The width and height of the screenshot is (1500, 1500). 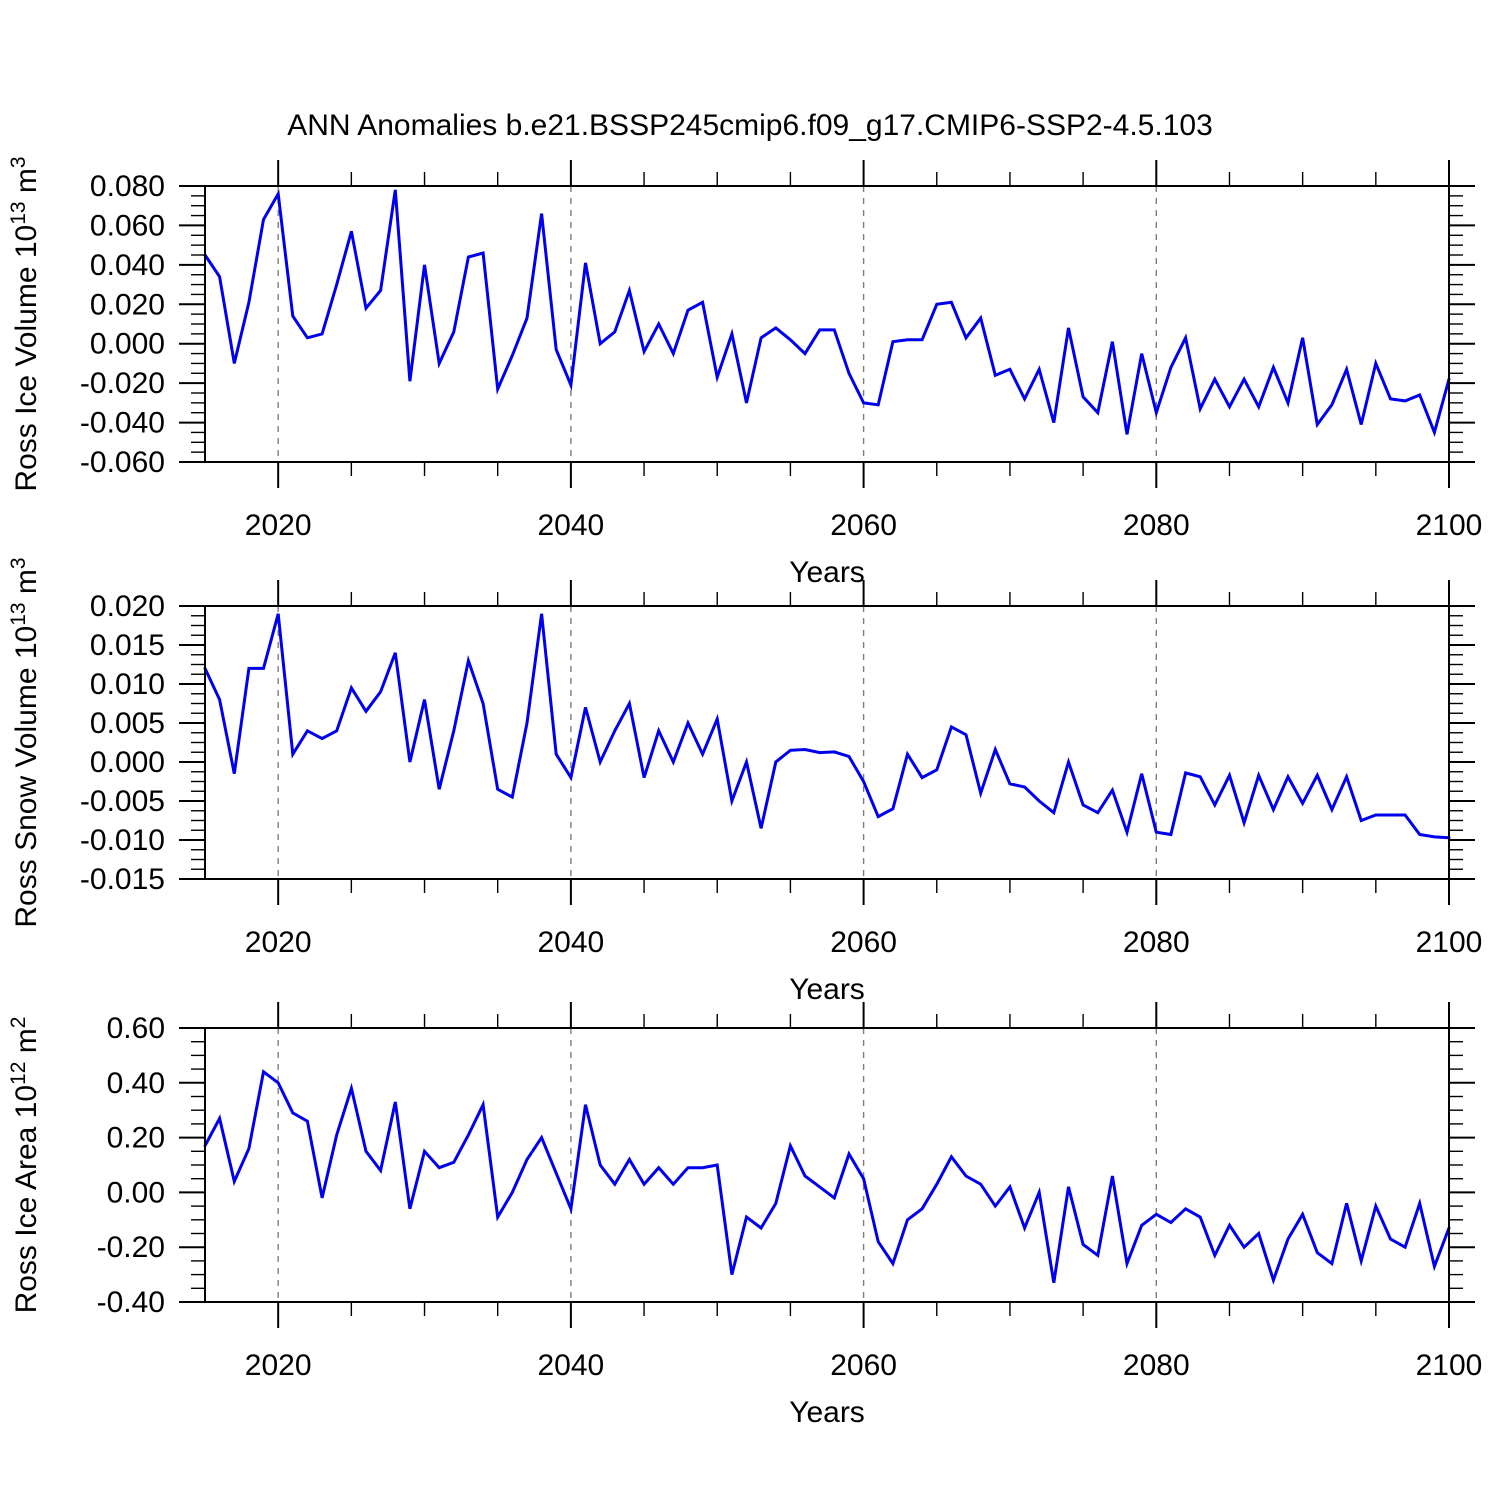 What do you see at coordinates (18, 1023) in the screenshot?
I see `y-axis-label-exponent: 2` at bounding box center [18, 1023].